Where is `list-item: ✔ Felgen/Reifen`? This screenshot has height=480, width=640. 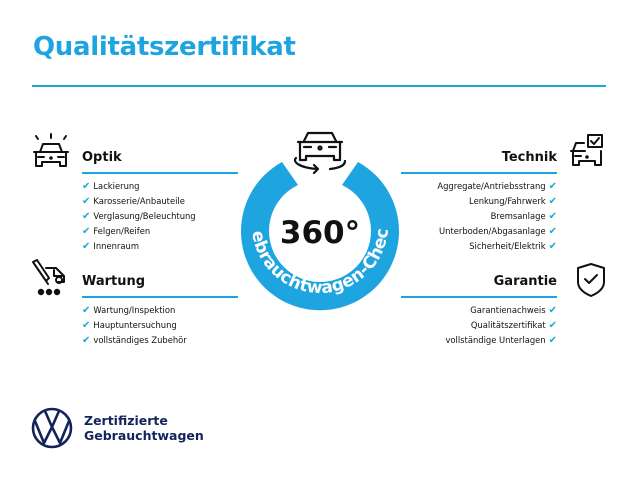
list-item: ✔ Felgen/Reifen is located at coordinates (116, 231).